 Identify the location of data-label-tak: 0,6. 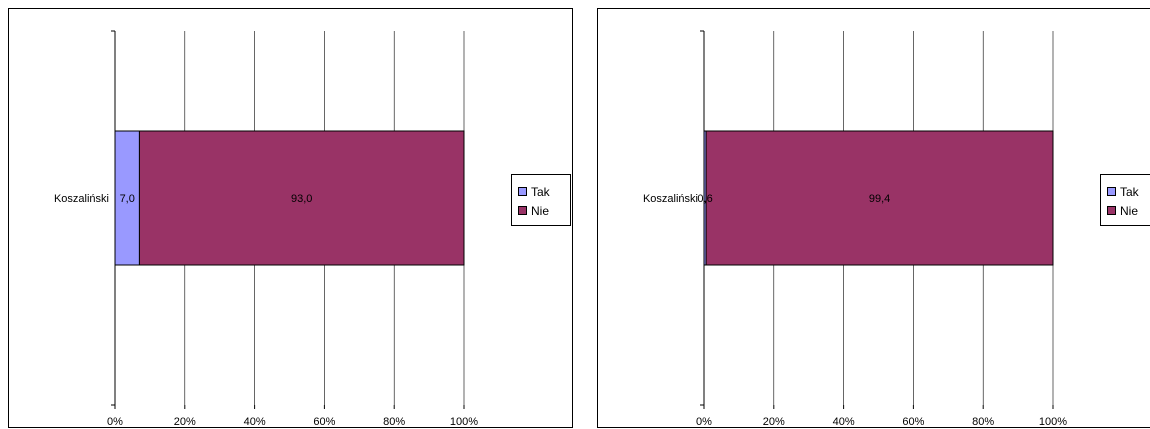
(704, 199).